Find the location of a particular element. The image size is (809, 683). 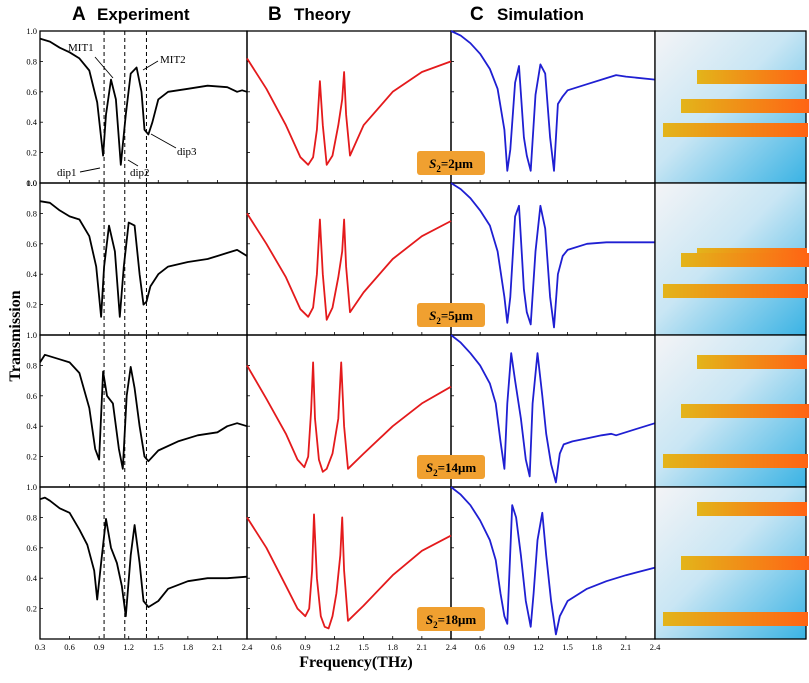

simulation-line-row4 is located at coordinates (553, 561).